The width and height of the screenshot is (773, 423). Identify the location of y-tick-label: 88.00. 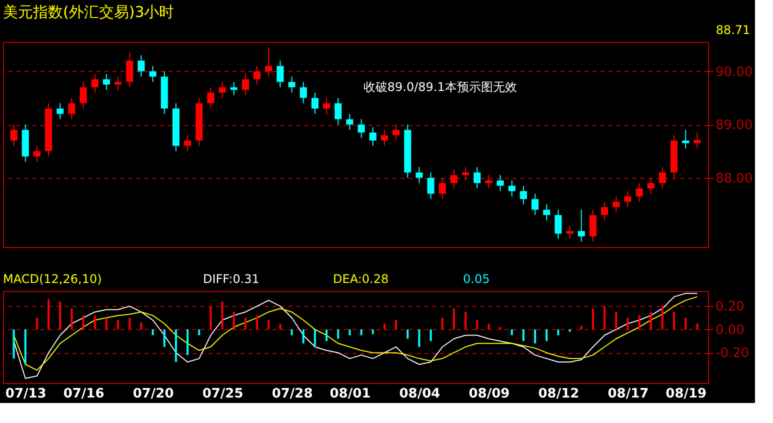
(734, 178).